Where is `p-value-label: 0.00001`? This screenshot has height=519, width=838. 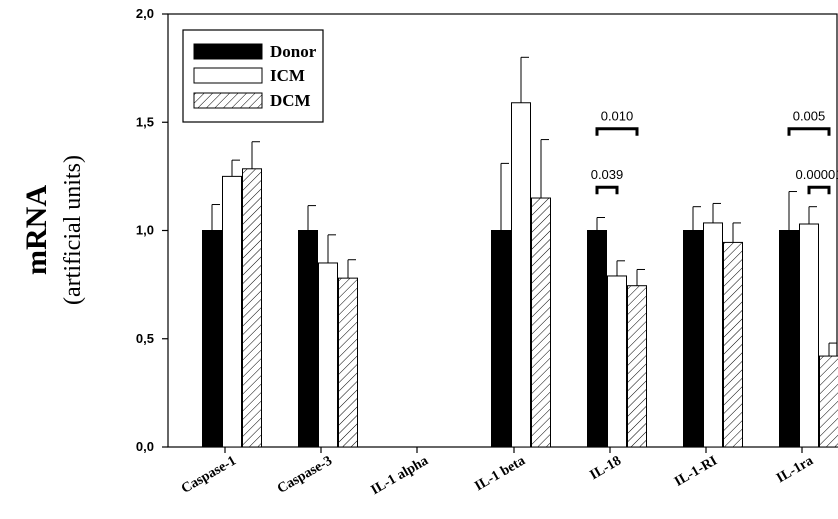
p-value-label: 0.00001 is located at coordinates (817, 174).